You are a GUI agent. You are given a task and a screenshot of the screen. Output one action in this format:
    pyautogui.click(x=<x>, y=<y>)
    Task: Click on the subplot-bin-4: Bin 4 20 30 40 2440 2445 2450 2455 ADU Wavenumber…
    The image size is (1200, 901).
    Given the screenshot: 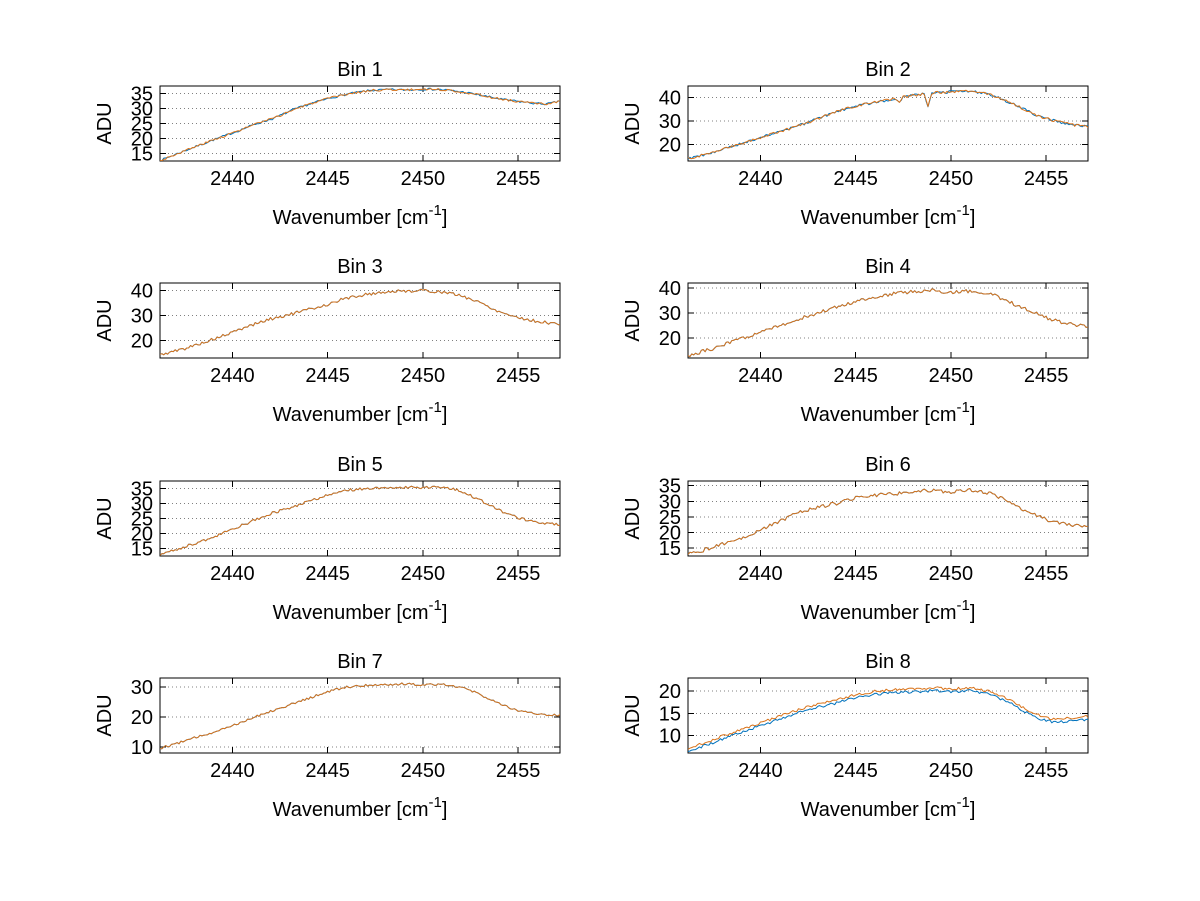 What is the action you would take?
    pyautogui.click(x=855, y=341)
    